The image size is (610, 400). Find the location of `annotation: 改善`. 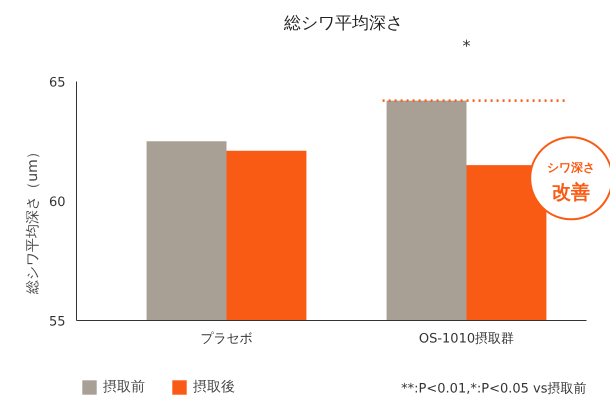

annotation: 改善 is located at coordinates (571, 193).